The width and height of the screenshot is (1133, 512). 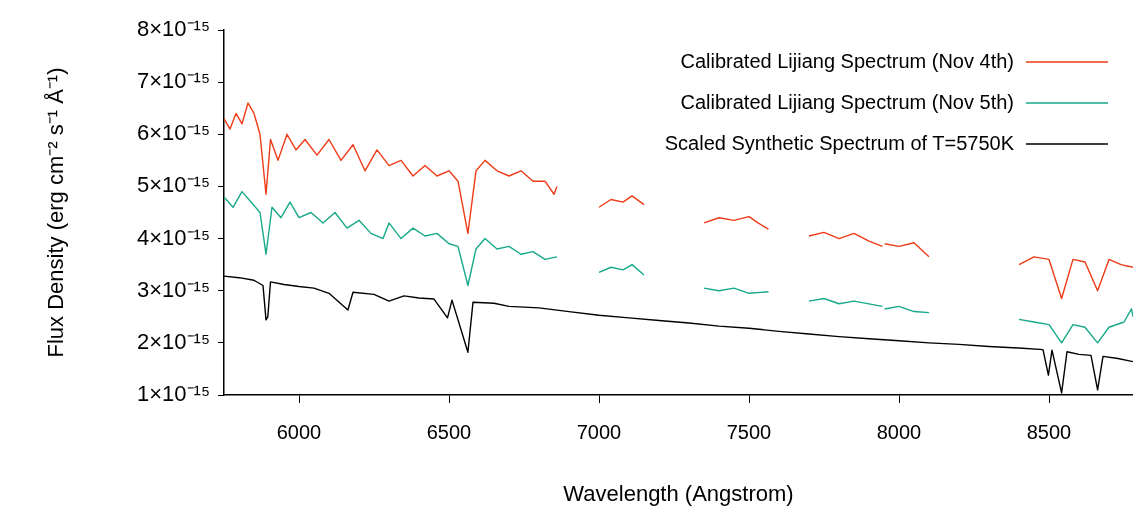 What do you see at coordinates (847, 101) in the screenshot?
I see `legend-label: Calibrated Lijiang Spectrum (Nov 5th)` at bounding box center [847, 101].